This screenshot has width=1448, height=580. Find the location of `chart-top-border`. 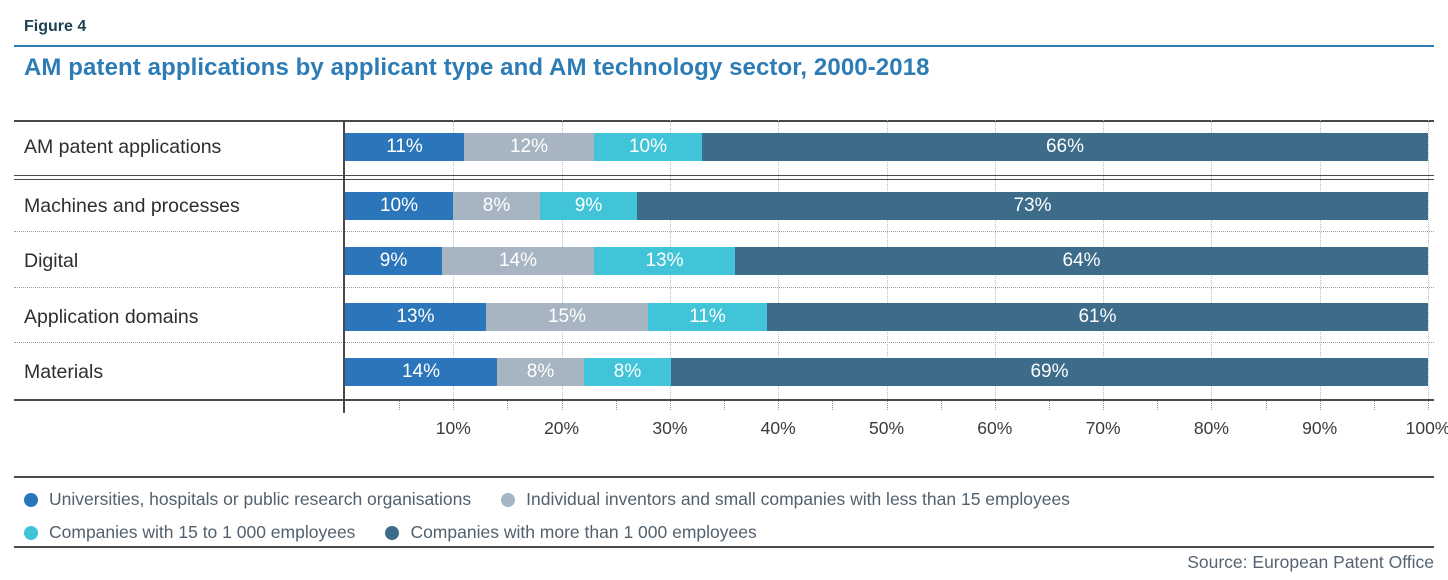

chart-top-border is located at coordinates (724, 121).